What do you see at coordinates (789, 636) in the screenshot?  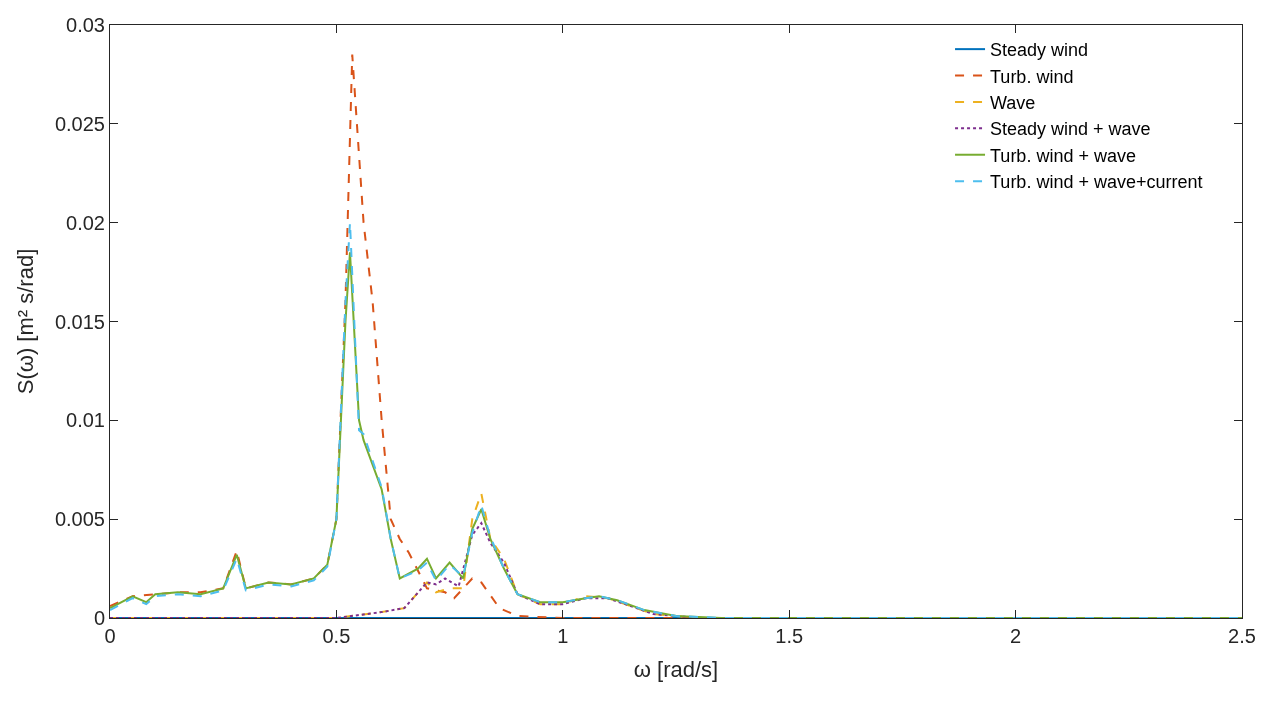 I see `x-tick-label: 1.5` at bounding box center [789, 636].